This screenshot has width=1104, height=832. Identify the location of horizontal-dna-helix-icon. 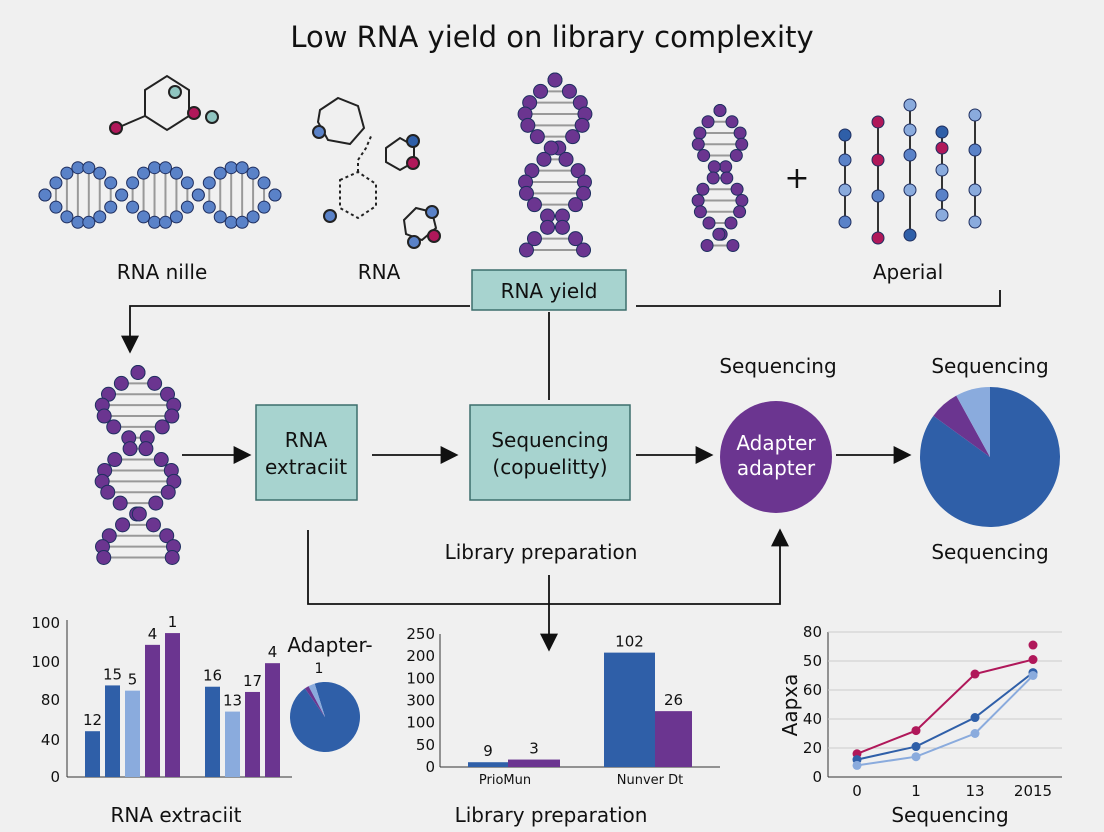
(160, 195).